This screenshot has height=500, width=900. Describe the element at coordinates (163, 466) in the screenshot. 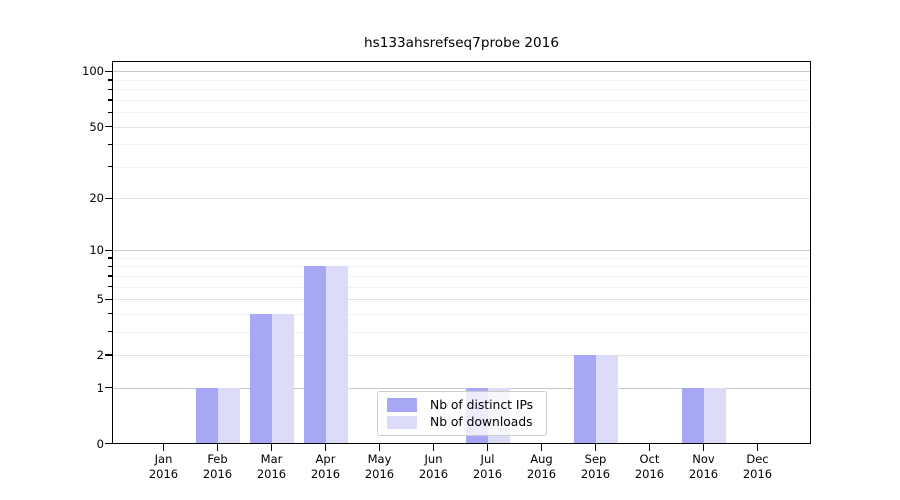

I see `x-tick-label: Jan 2016` at that location.